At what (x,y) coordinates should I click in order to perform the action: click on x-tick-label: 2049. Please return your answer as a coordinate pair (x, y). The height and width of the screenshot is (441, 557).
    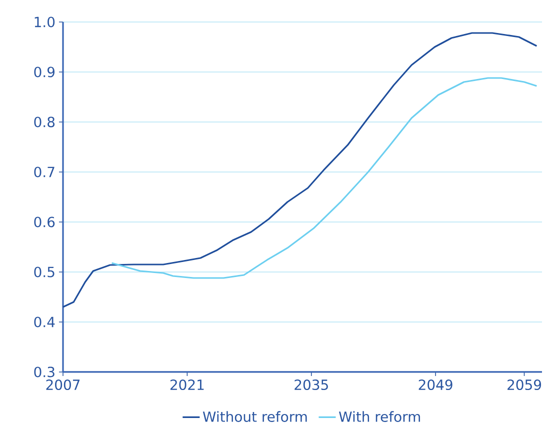
    Looking at the image, I should click on (435, 385).